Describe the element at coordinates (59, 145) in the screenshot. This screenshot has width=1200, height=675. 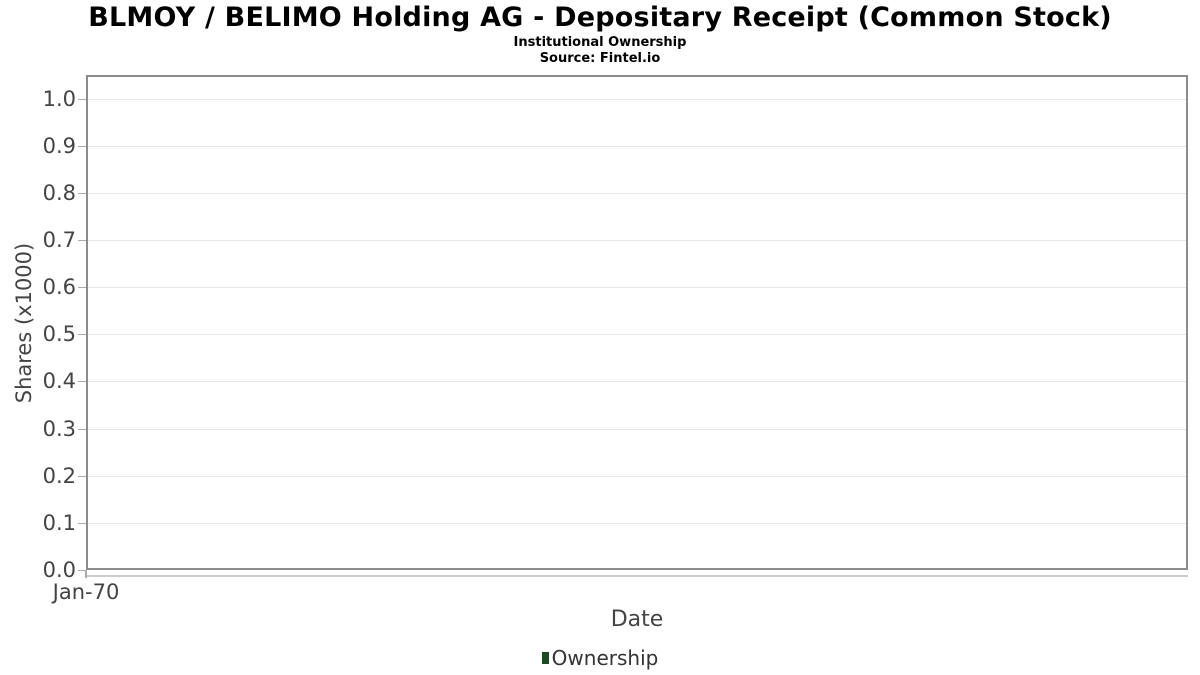
I see `y-tick-label: 0.9` at that location.